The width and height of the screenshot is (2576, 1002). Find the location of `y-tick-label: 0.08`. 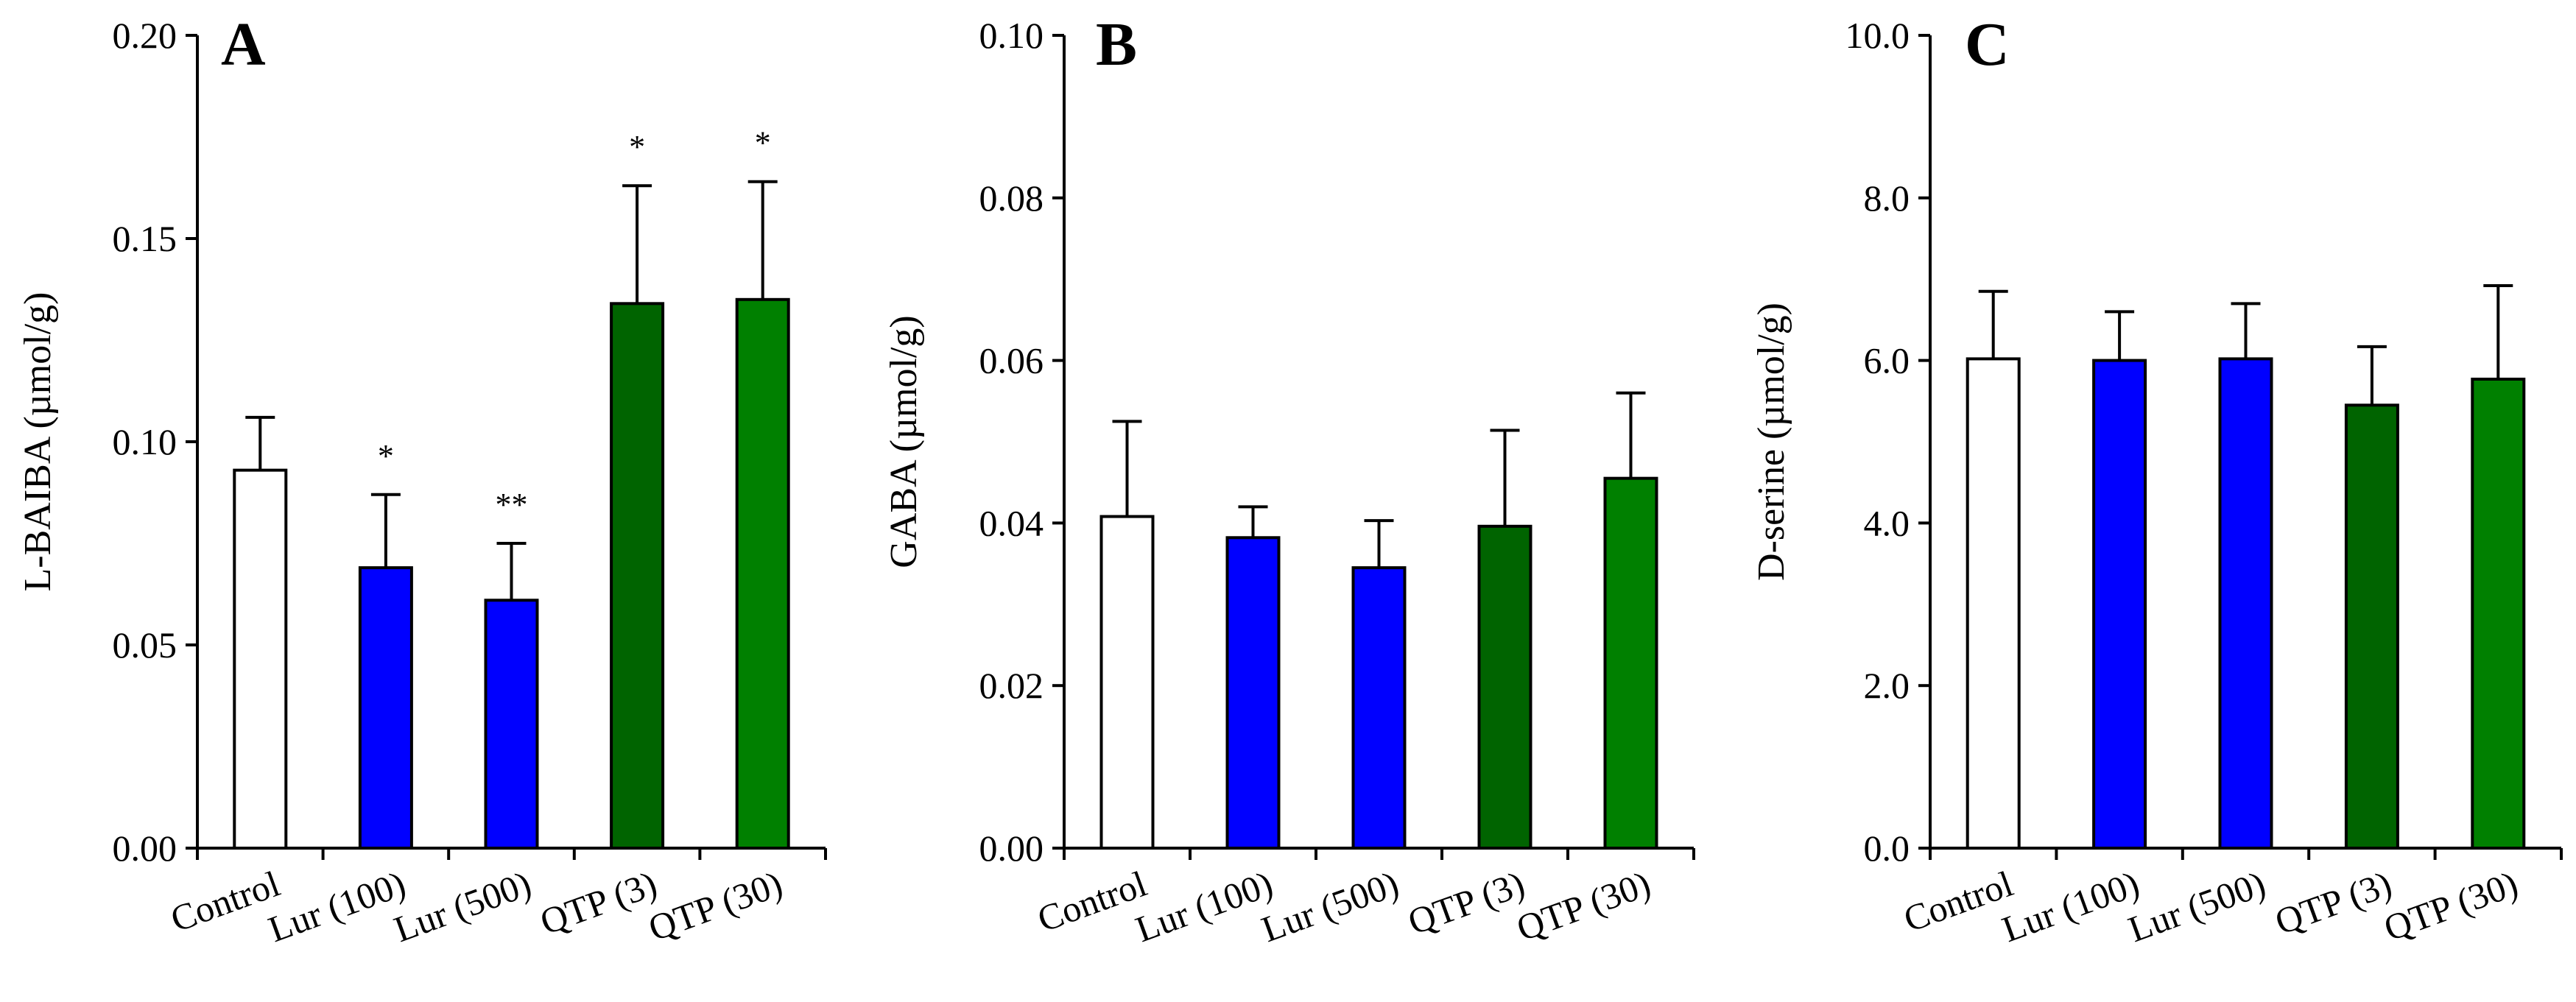

y-tick-label: 0.08 is located at coordinates (1011, 198).